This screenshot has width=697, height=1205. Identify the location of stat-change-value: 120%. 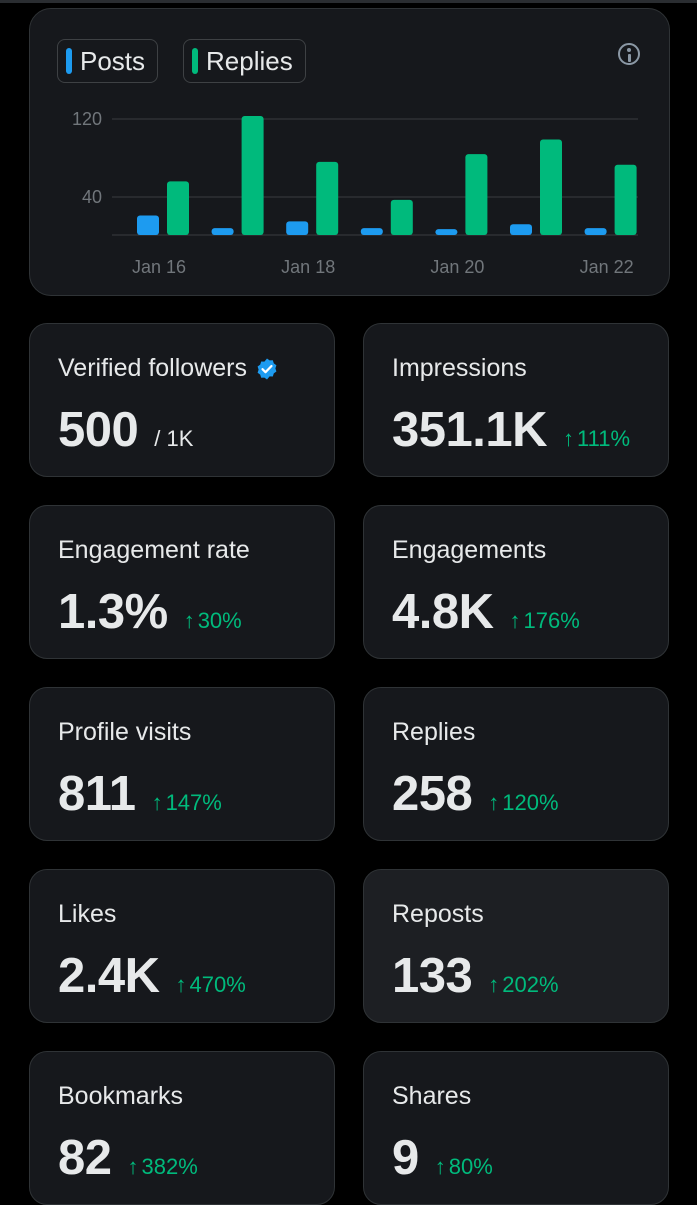
(530, 802).